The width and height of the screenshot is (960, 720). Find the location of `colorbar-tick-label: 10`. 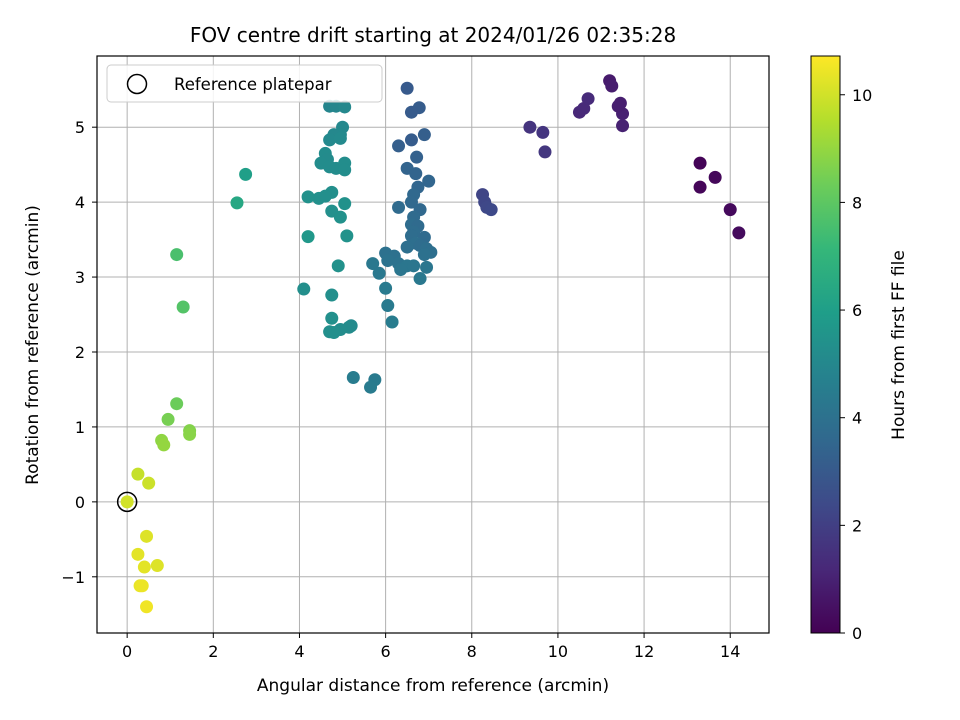

colorbar-tick-label: 10 is located at coordinates (862, 95).